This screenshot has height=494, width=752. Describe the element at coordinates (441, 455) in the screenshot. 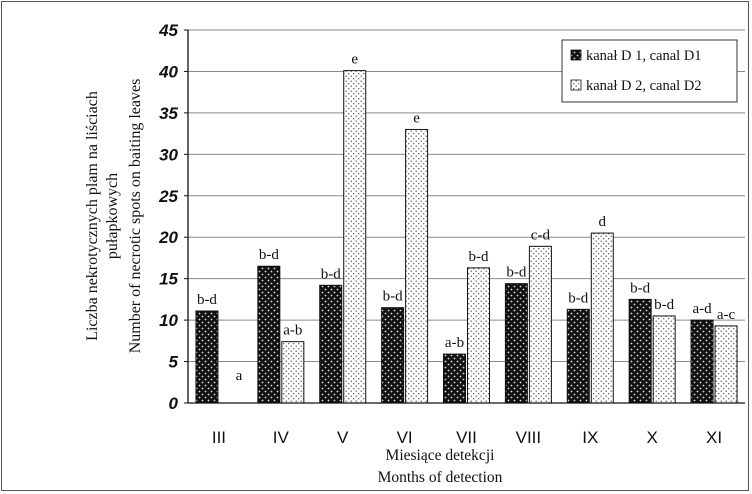

I see `x-axis-label-line-1: Miesiące detekcji` at that location.